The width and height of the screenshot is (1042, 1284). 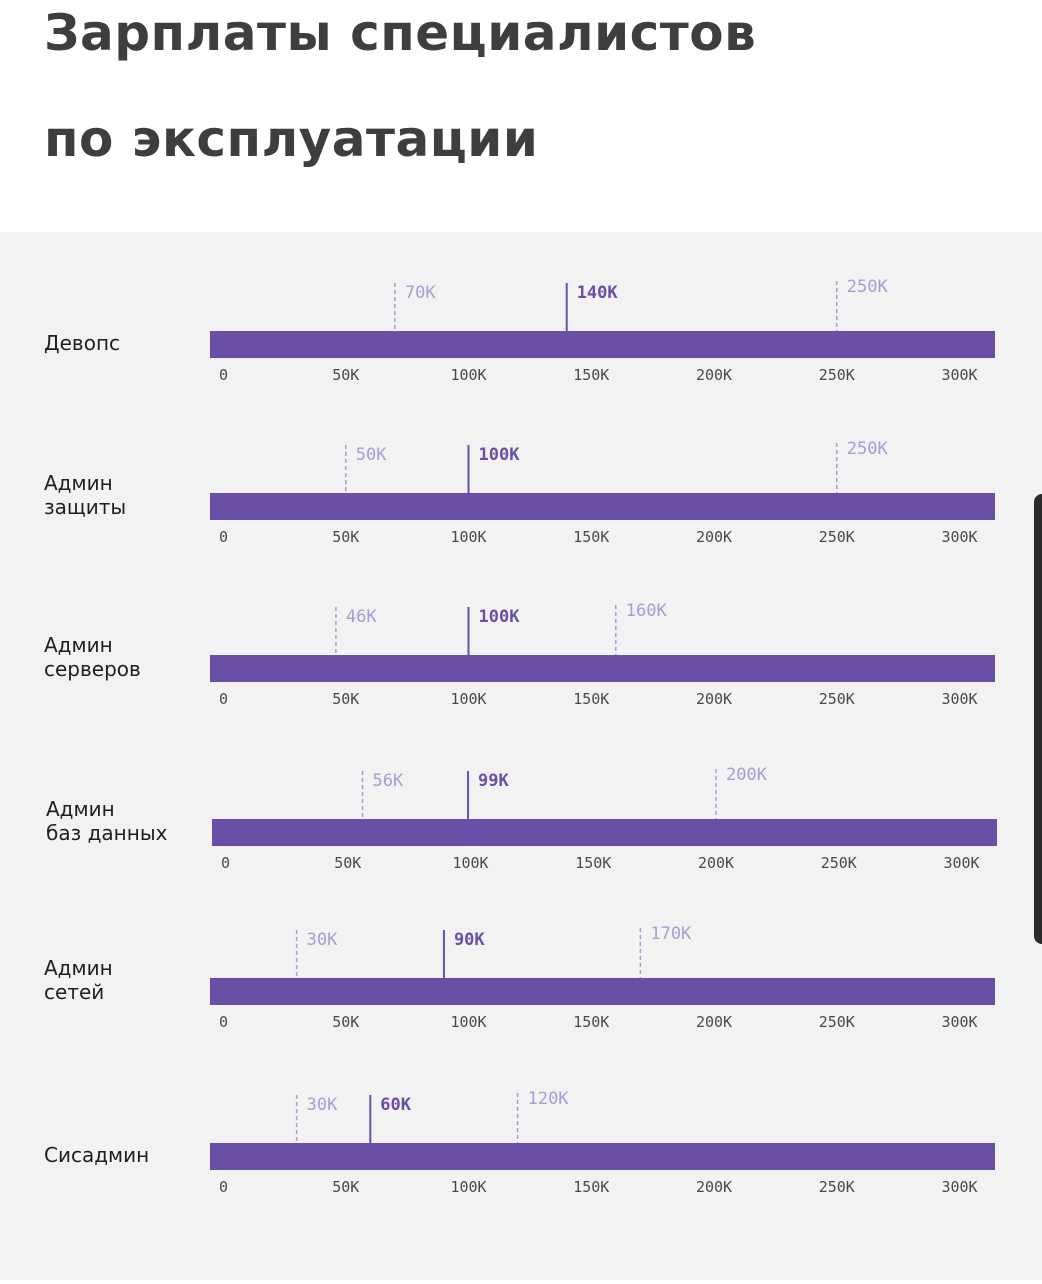 What do you see at coordinates (549, 1099) in the screenshot?
I see `max-label: 120K` at bounding box center [549, 1099].